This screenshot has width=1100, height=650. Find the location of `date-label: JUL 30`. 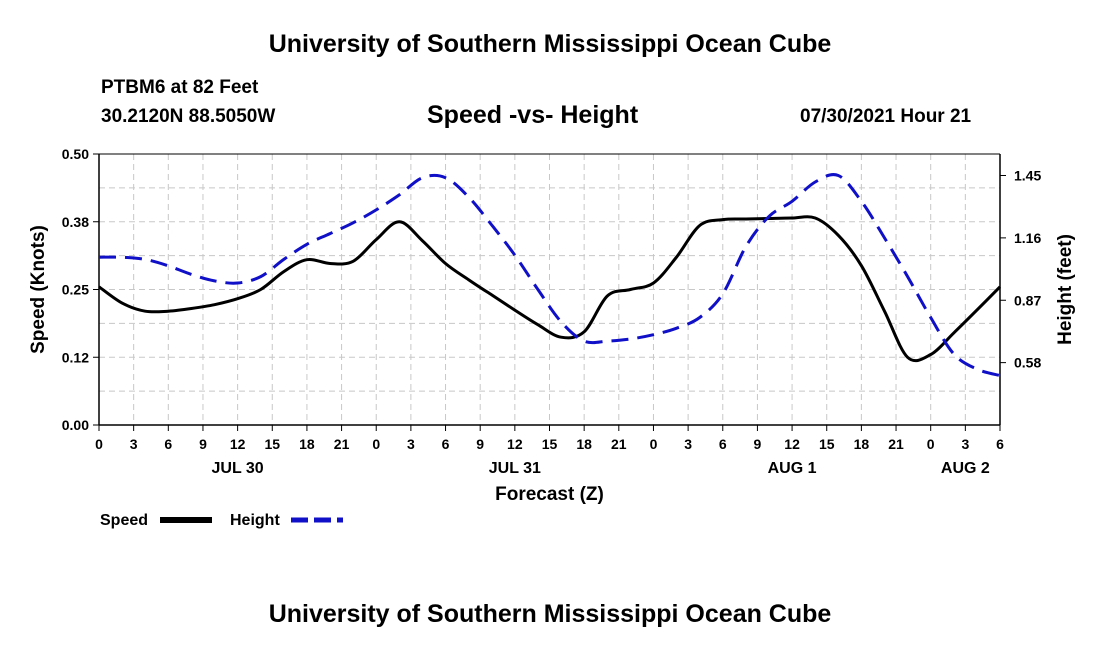

date-label: JUL 30 is located at coordinates (238, 468).